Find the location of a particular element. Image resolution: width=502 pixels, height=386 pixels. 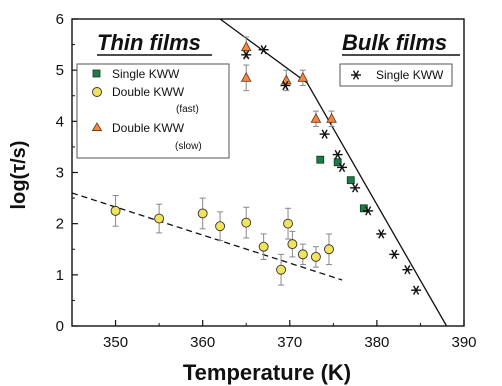

legend-entry-single-kww-thin: Single KWW is located at coordinates (146, 74).